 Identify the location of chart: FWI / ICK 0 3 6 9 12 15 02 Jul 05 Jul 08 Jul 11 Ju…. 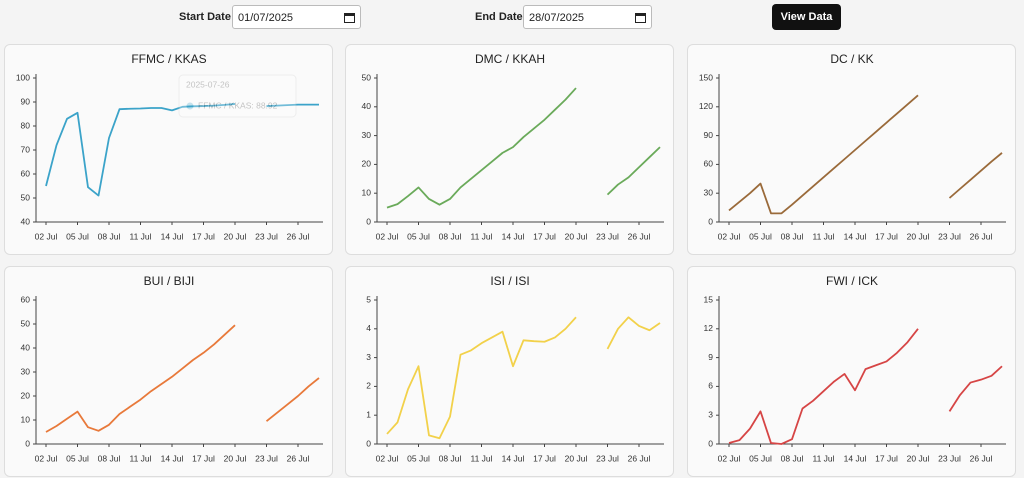
(855, 368).